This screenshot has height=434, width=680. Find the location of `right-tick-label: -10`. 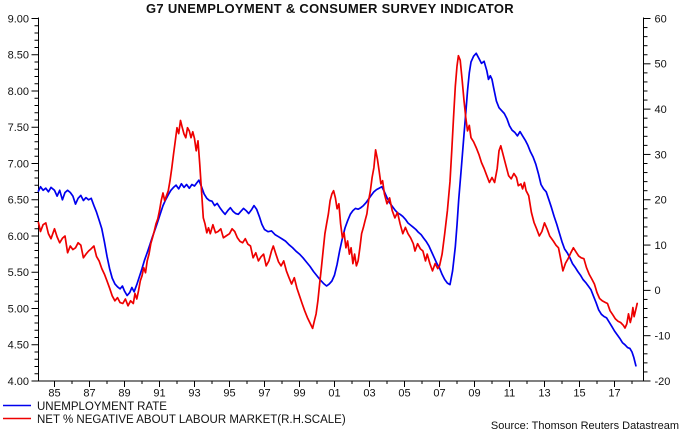

right-tick-label: -10 is located at coordinates (663, 337).